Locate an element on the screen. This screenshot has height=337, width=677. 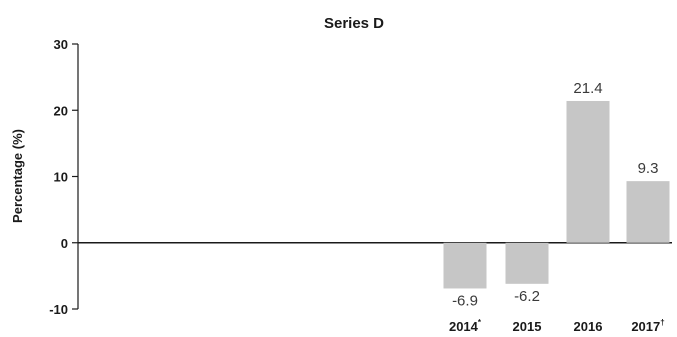
chart-title: Series D is located at coordinates (354, 23).